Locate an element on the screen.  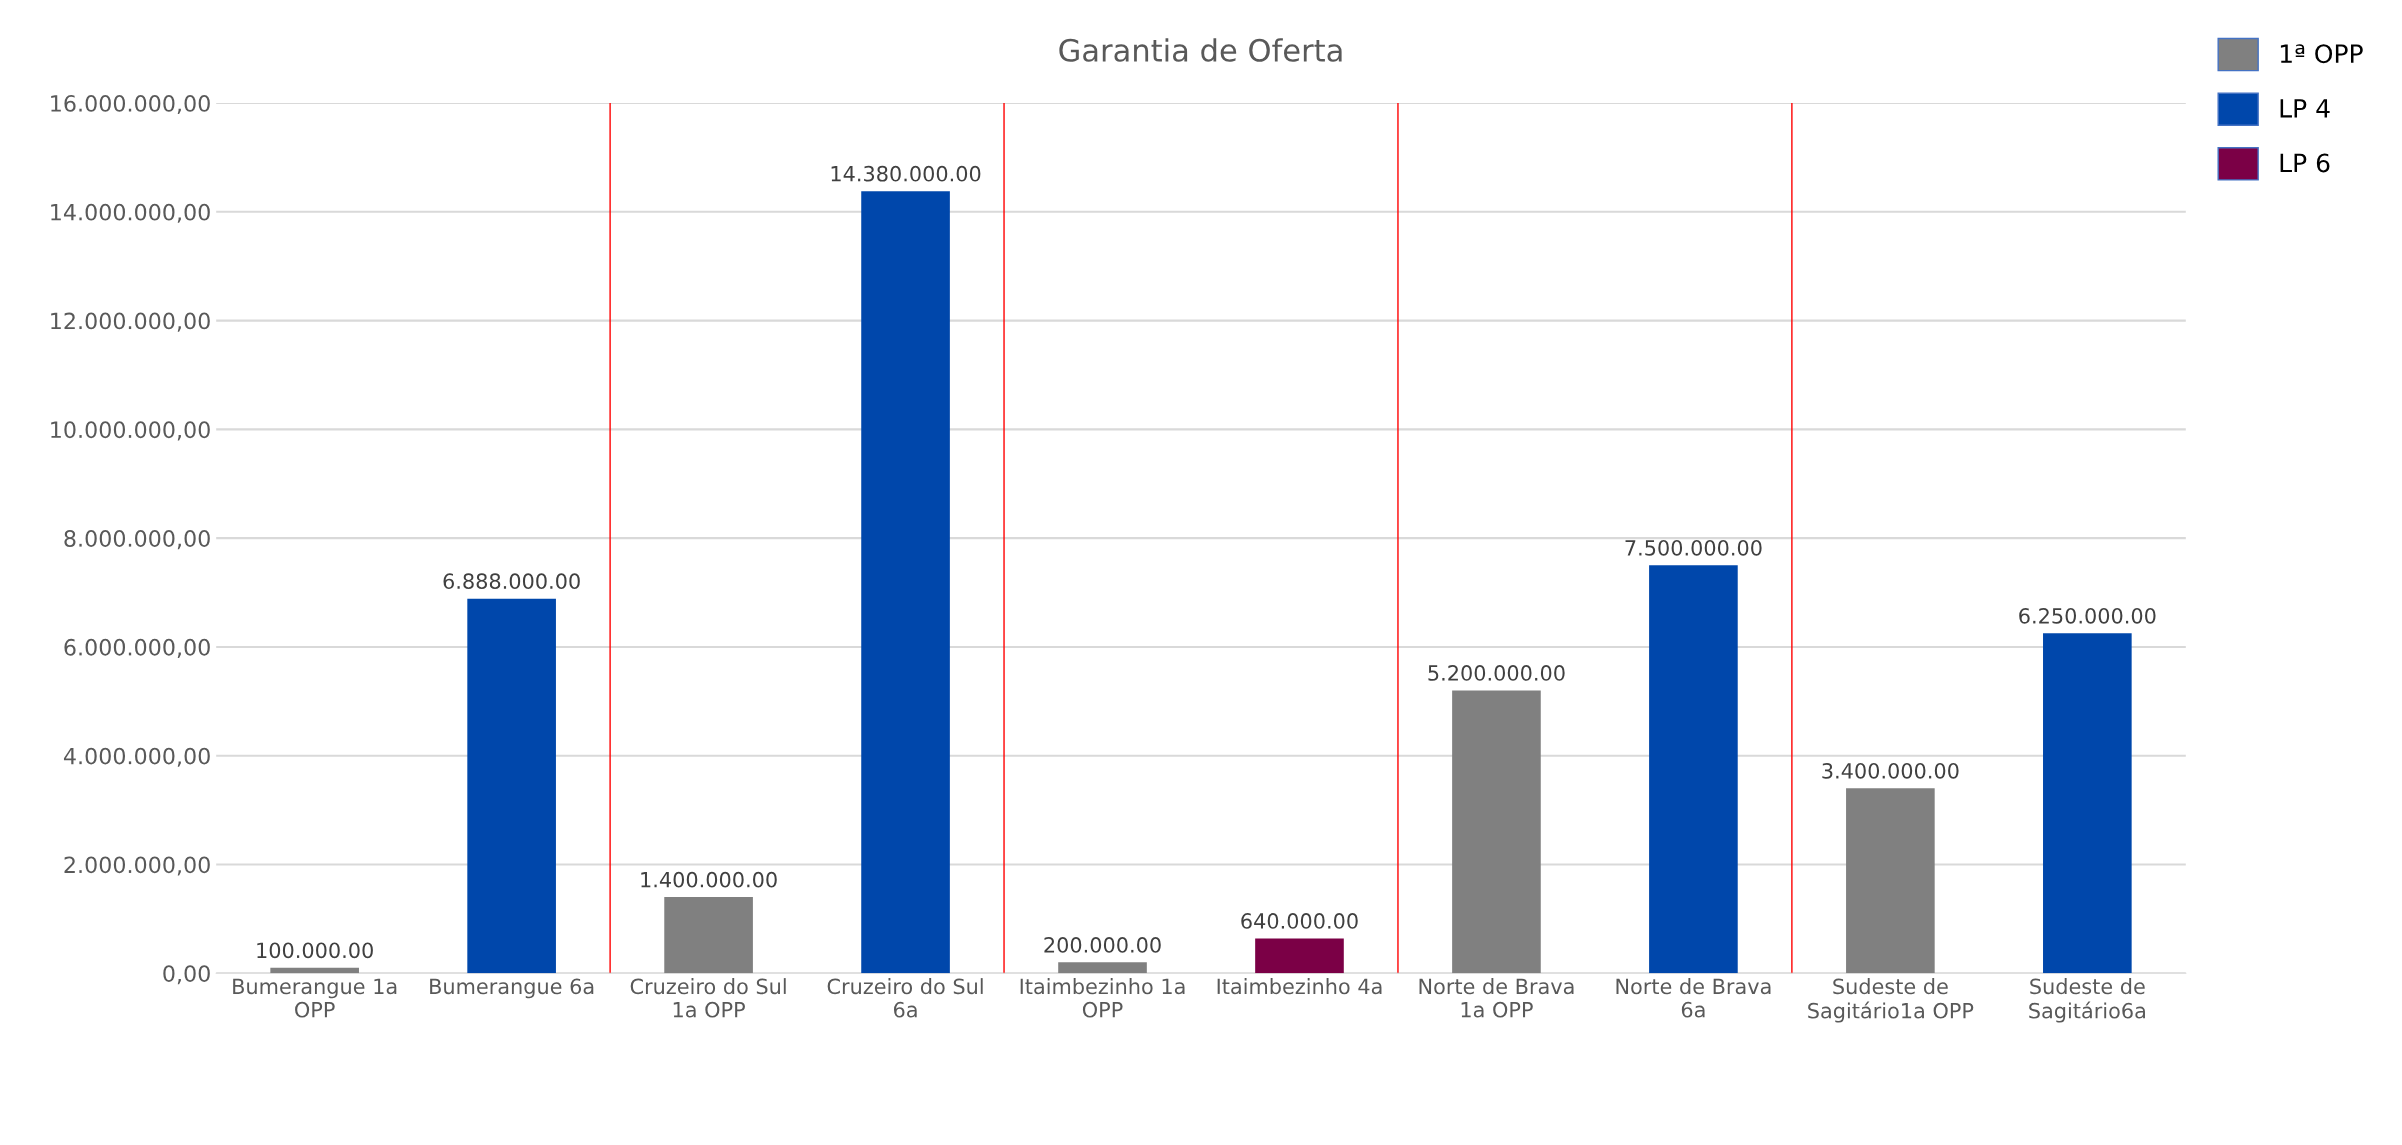
data-label: 1.400.000.00 is located at coordinates (709, 879).